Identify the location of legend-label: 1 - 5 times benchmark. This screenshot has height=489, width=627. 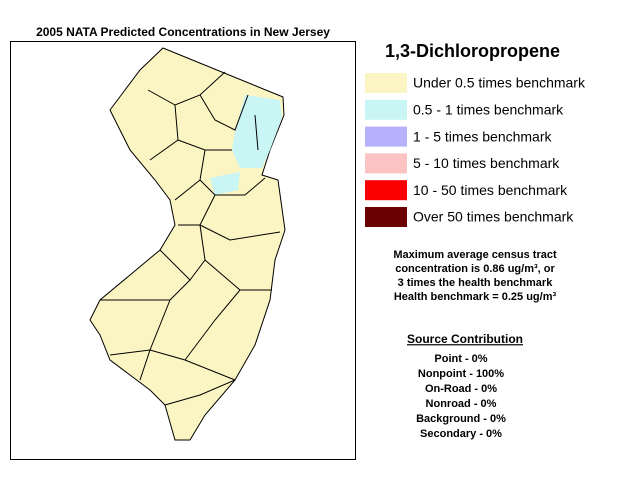
(482, 136).